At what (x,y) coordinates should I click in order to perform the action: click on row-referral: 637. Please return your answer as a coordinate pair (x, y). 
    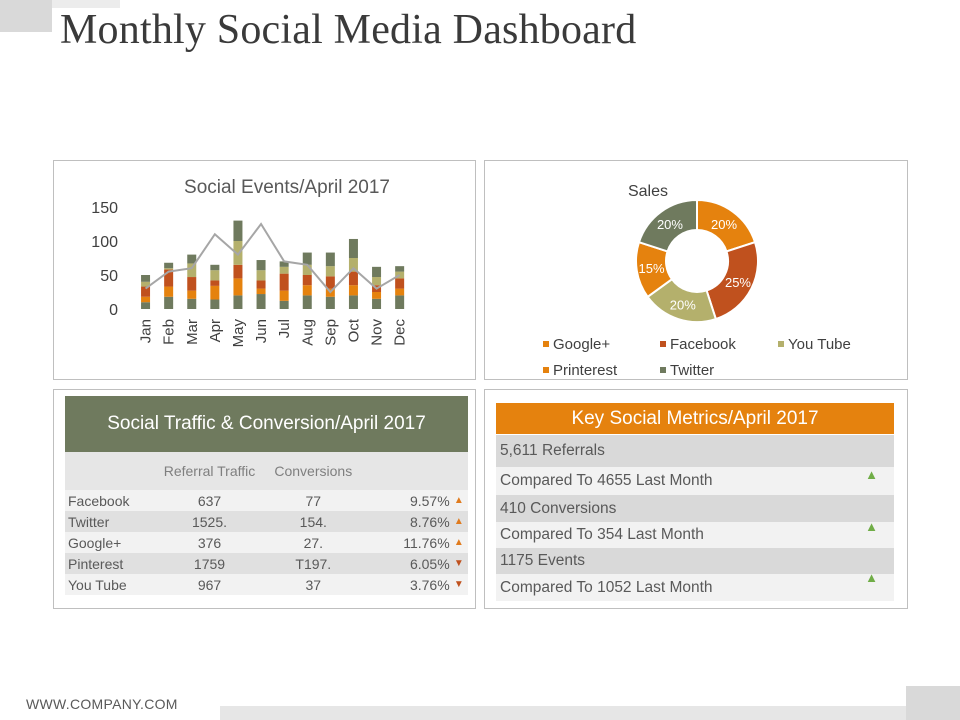
    Looking at the image, I should click on (209, 500).